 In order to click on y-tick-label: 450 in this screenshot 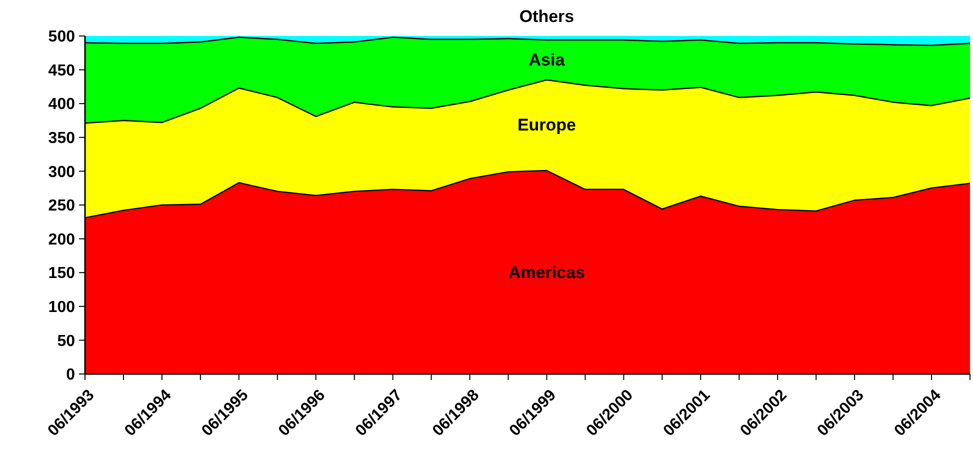, I will do `click(62, 71)`.